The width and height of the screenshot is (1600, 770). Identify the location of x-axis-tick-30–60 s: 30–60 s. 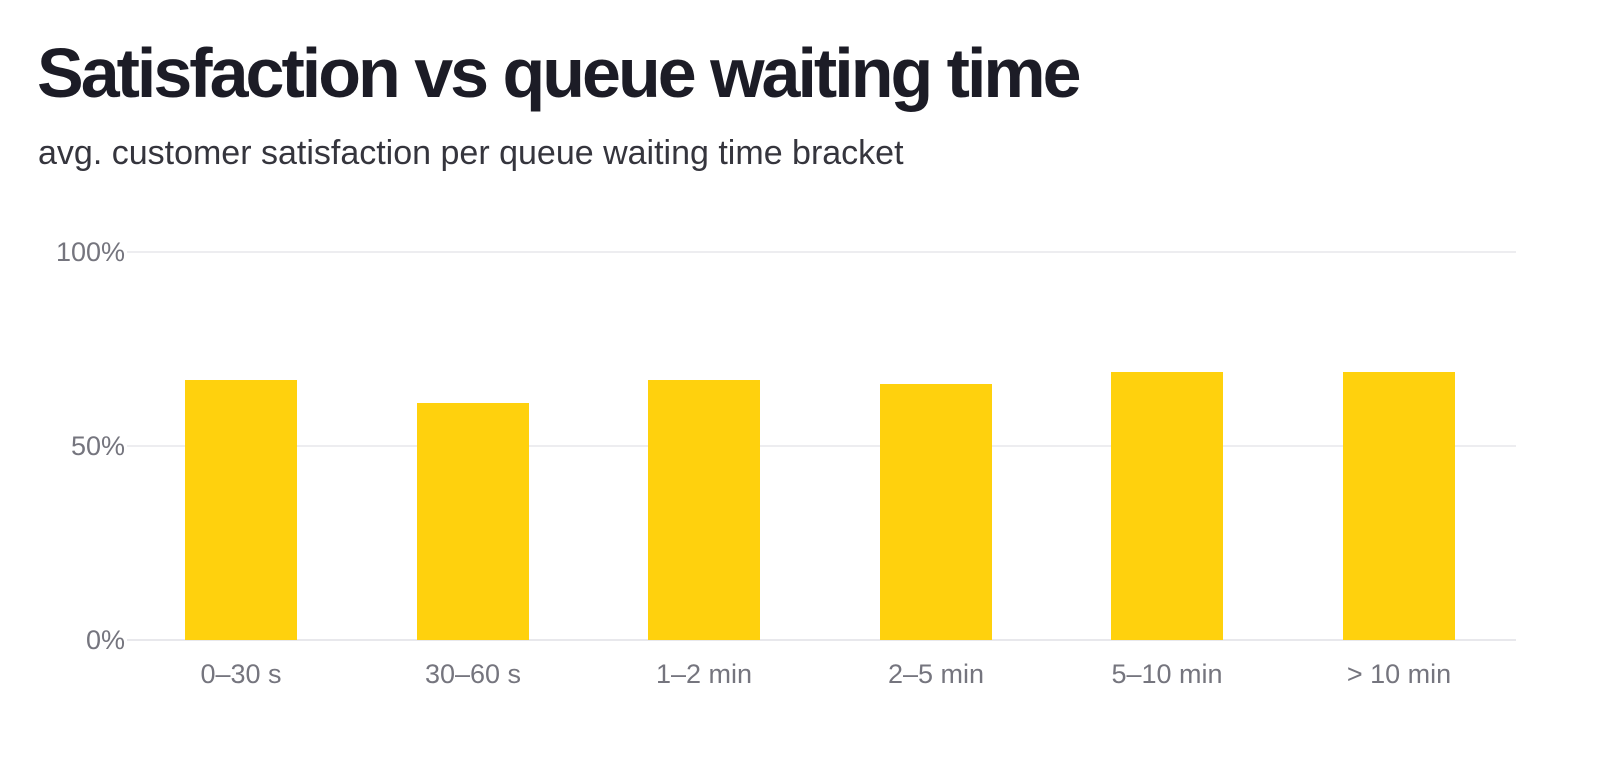
(473, 674).